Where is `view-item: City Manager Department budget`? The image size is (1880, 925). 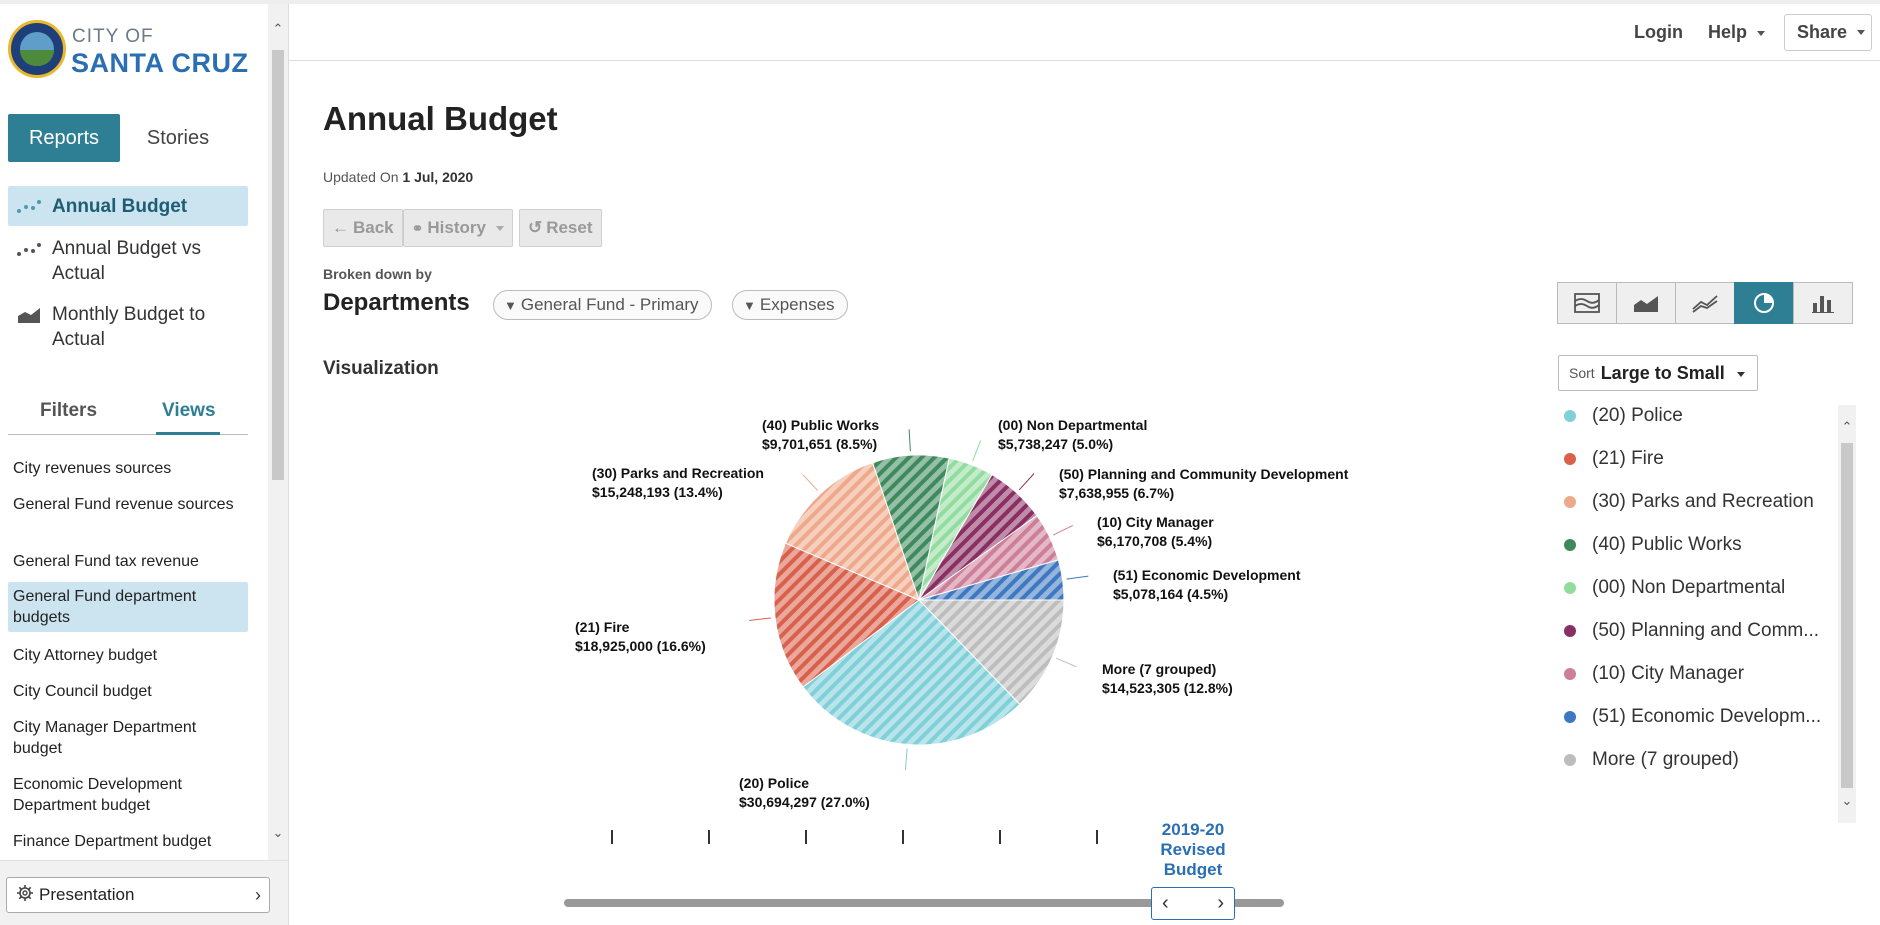 view-item: City Manager Department budget is located at coordinates (105, 738).